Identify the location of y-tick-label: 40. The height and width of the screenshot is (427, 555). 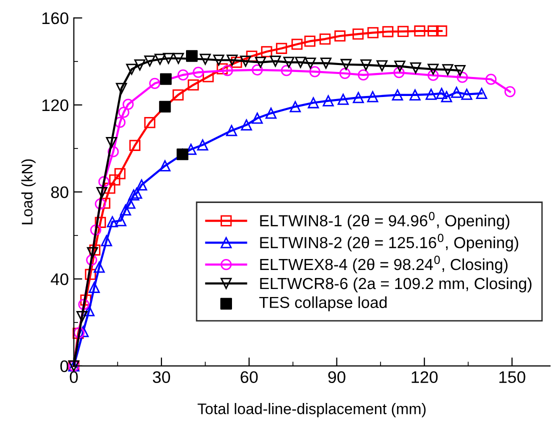
(59, 279).